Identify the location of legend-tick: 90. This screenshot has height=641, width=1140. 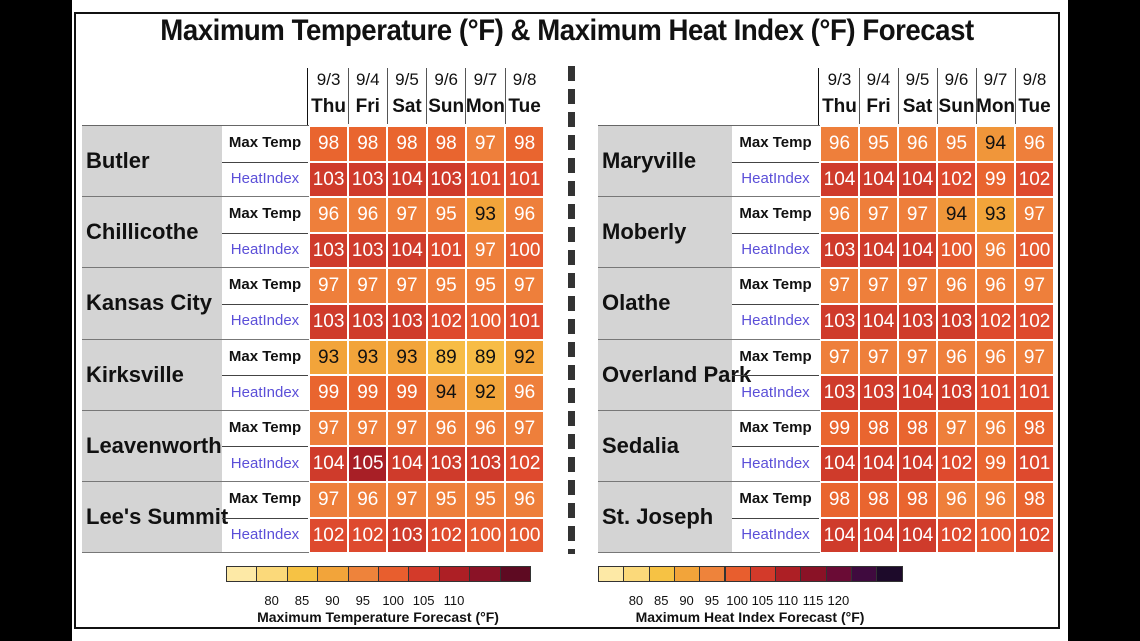
(686, 600).